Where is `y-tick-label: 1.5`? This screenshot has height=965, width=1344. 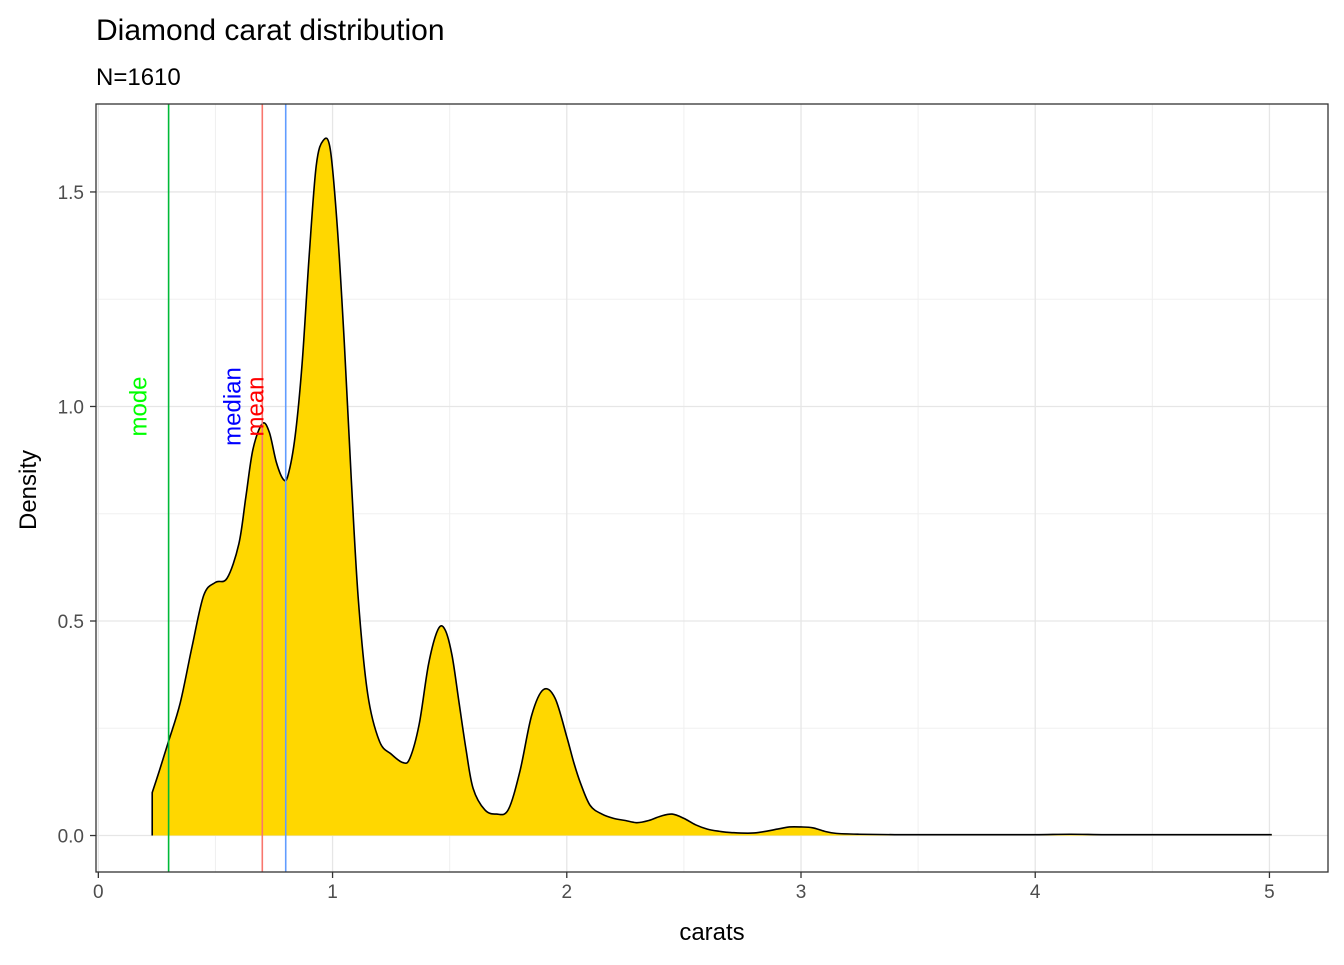
y-tick-label: 1.5 is located at coordinates (71, 193).